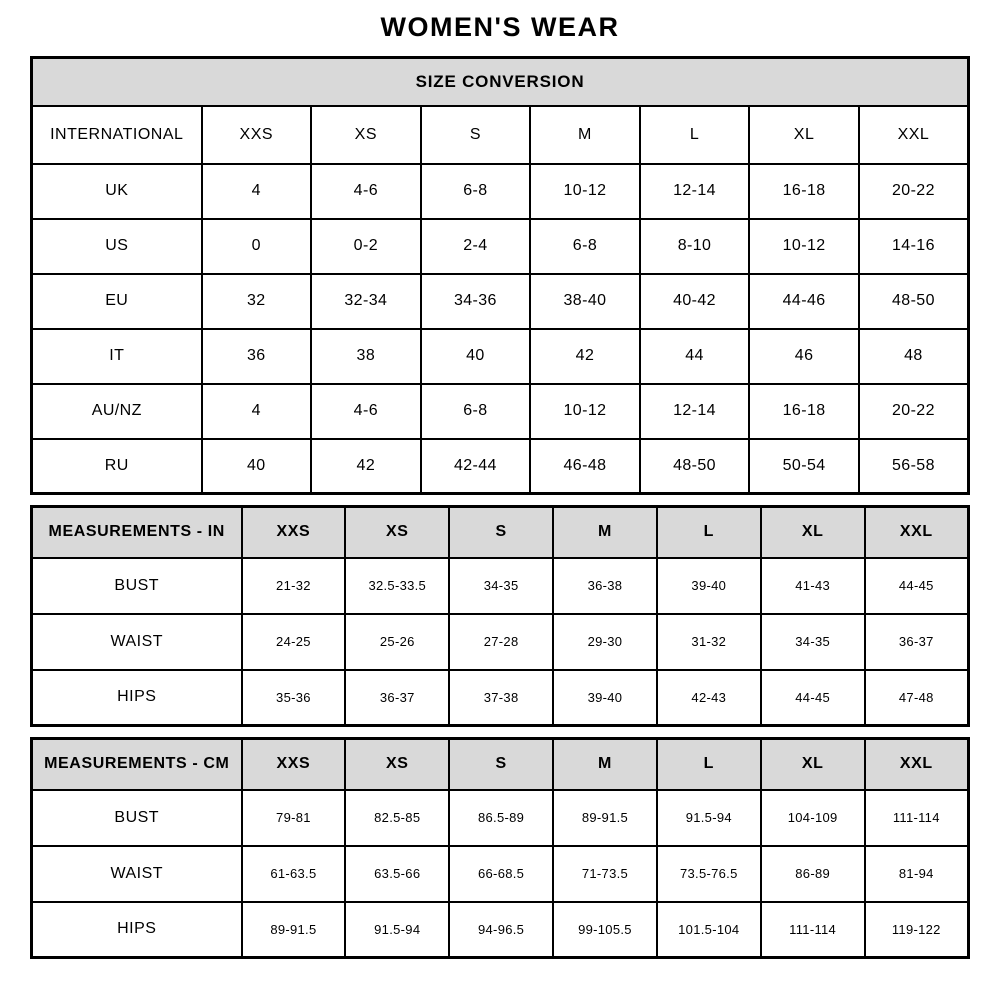  I want to click on size-cell: 36, so click(256, 356).